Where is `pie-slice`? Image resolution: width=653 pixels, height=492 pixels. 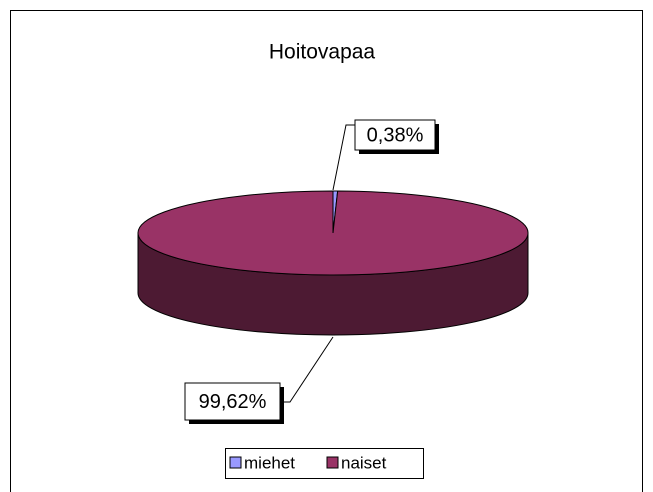 pie-slice is located at coordinates (333, 233).